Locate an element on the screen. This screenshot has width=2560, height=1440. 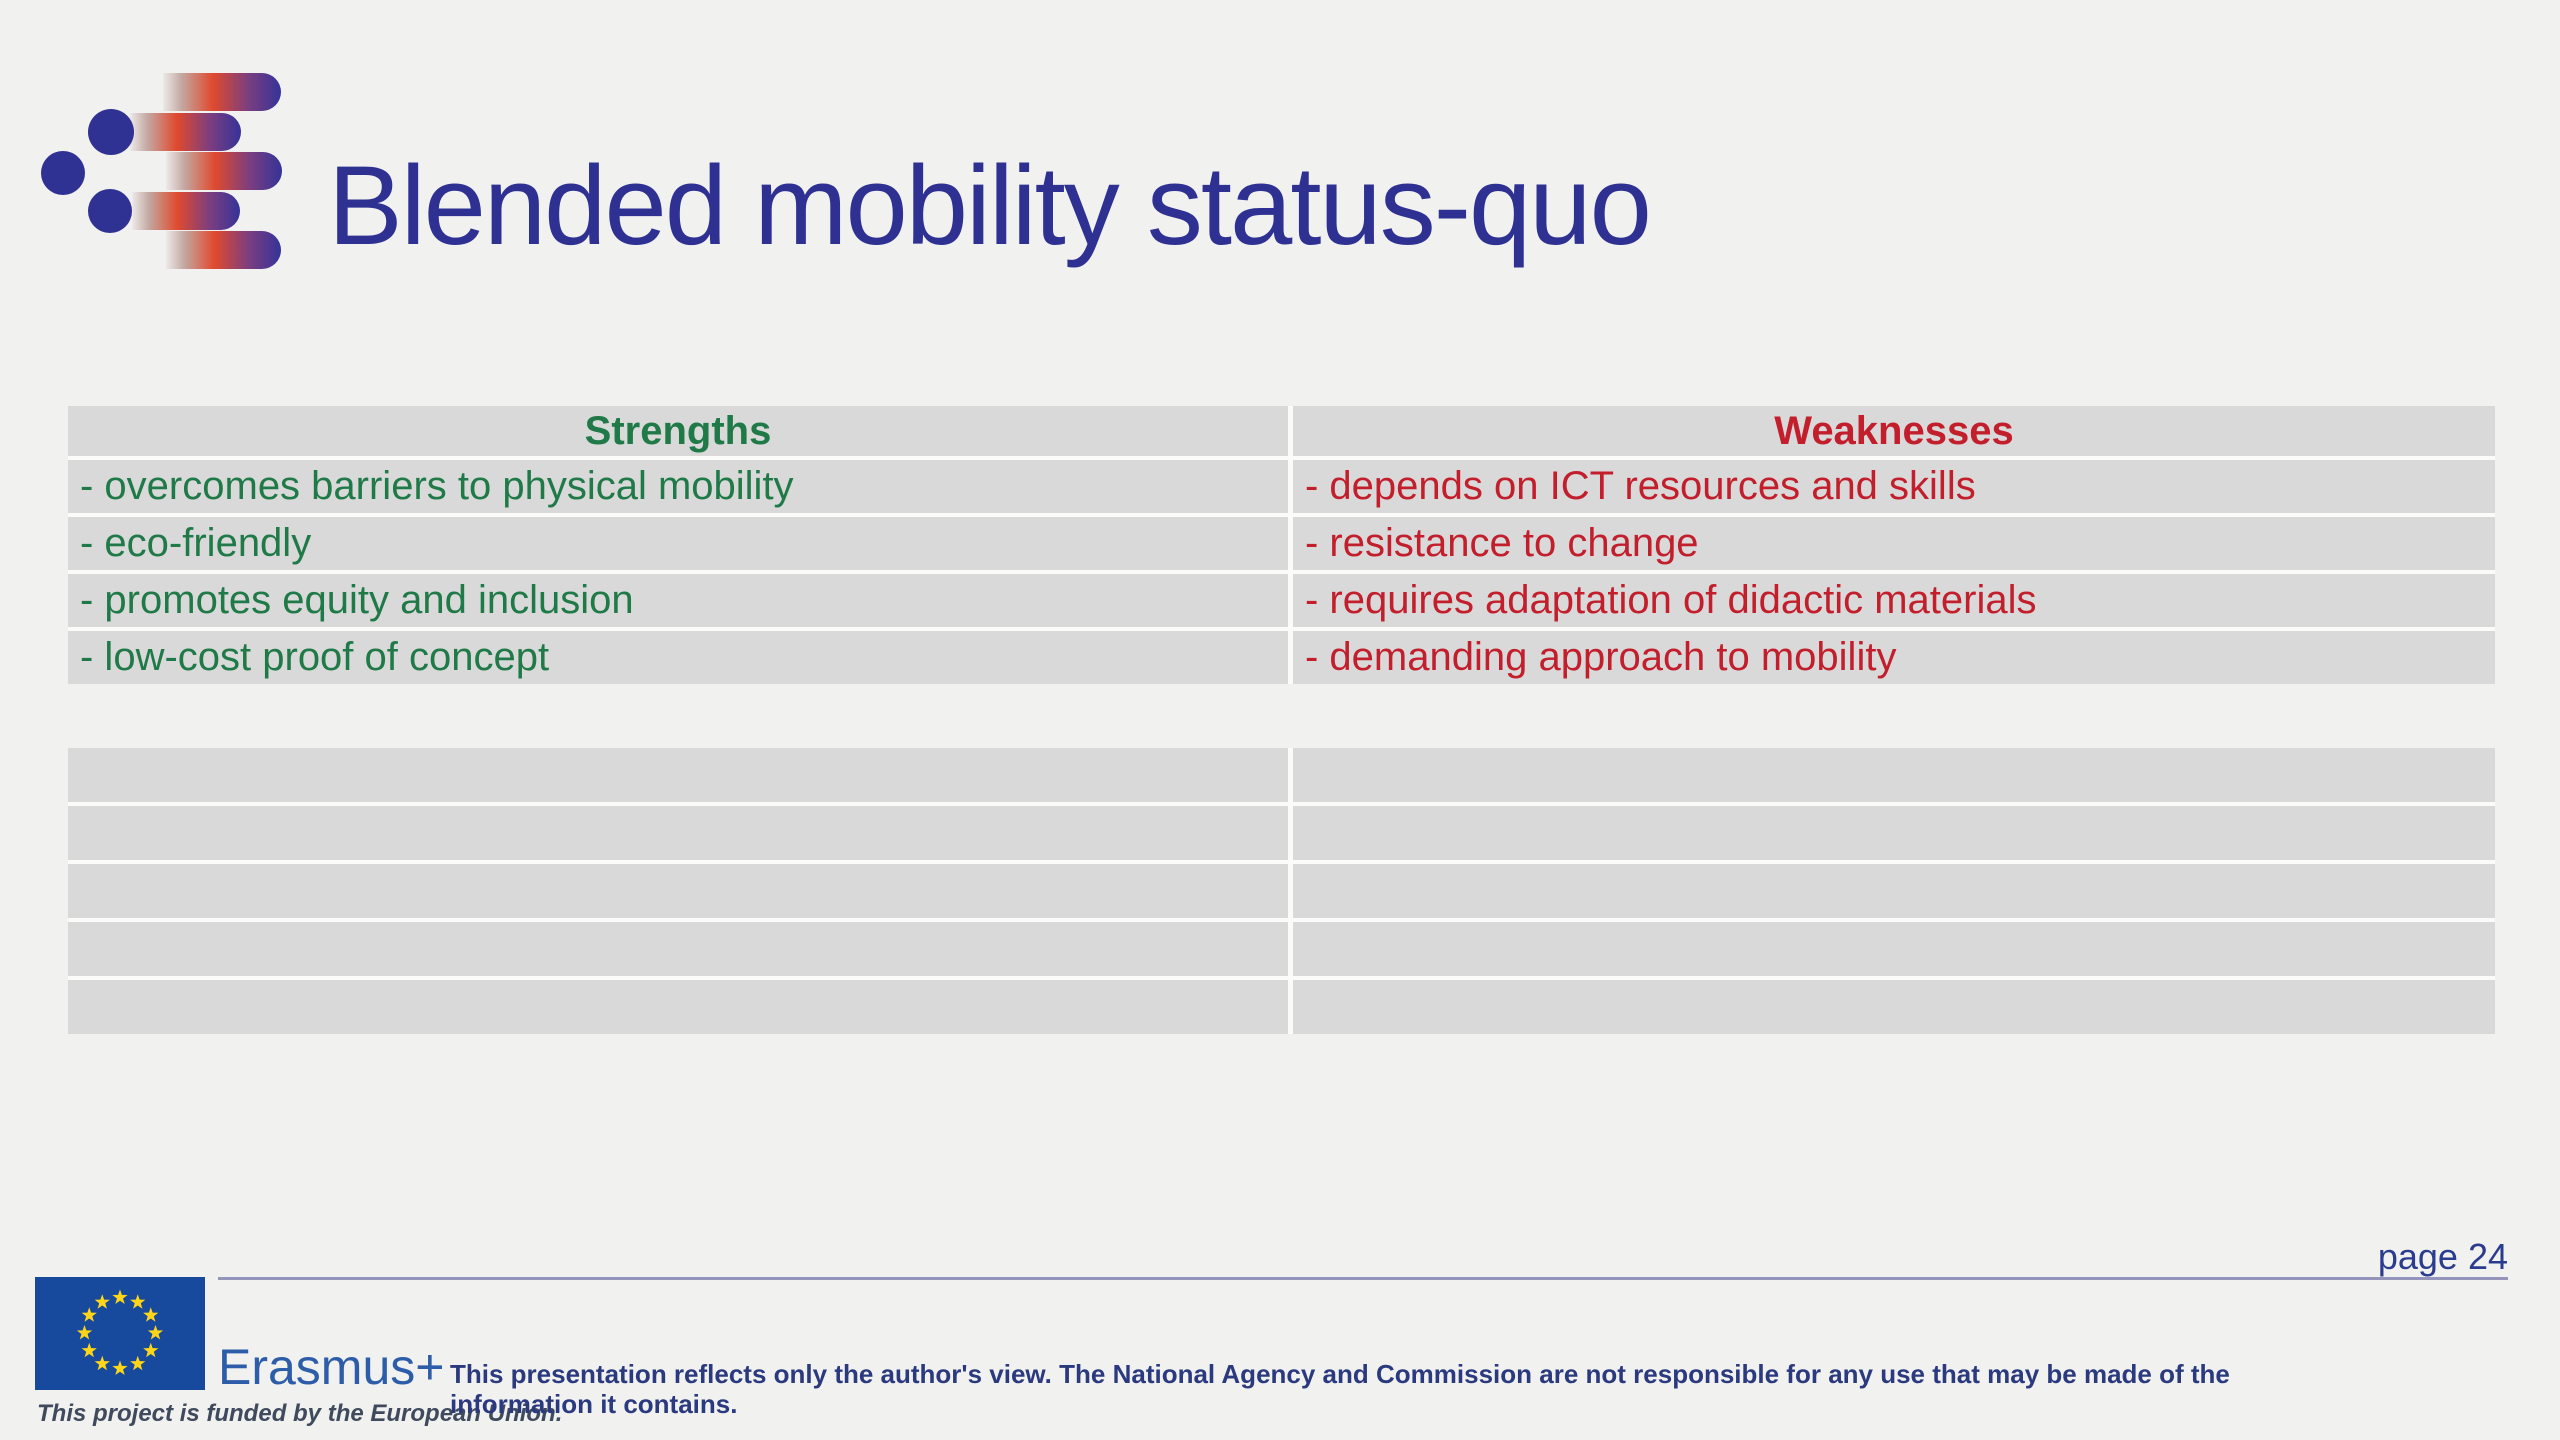
weakness-item: - depends on ICT resources and skills is located at coordinates (1894, 486).